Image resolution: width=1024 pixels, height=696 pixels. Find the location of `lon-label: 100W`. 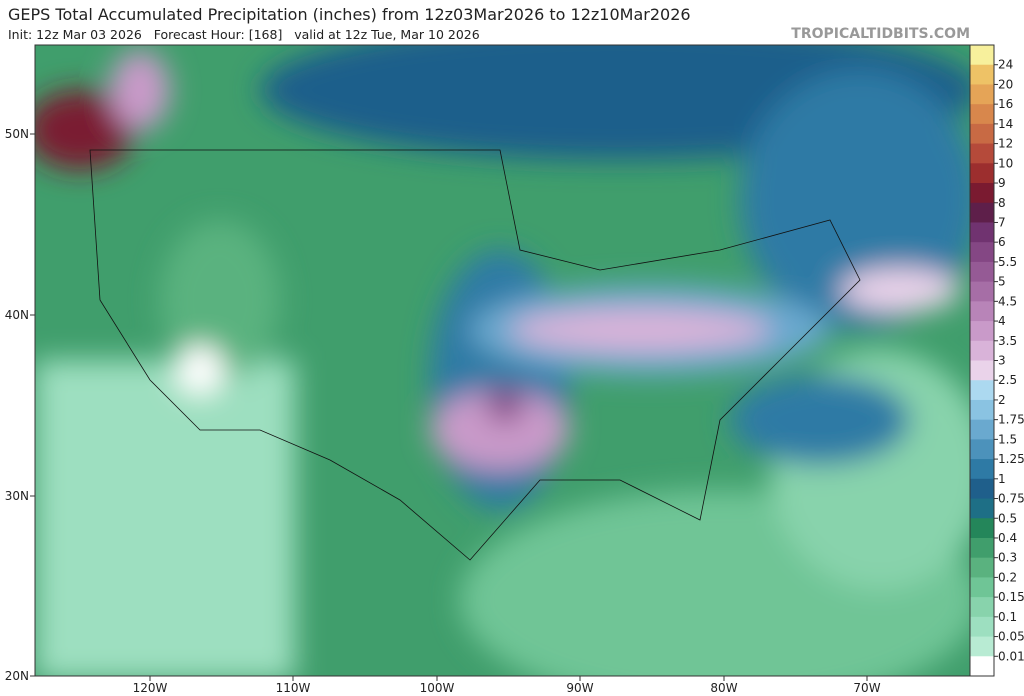

lon-label: 100W is located at coordinates (437, 688).